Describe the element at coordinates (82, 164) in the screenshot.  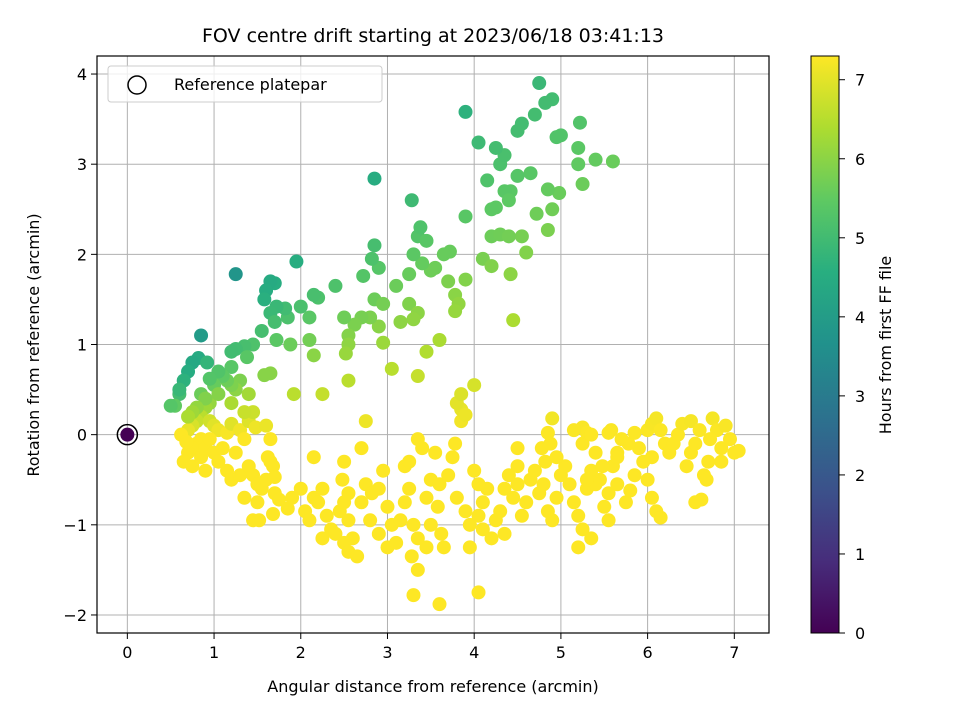
I see `y-tick-label: 3` at that location.